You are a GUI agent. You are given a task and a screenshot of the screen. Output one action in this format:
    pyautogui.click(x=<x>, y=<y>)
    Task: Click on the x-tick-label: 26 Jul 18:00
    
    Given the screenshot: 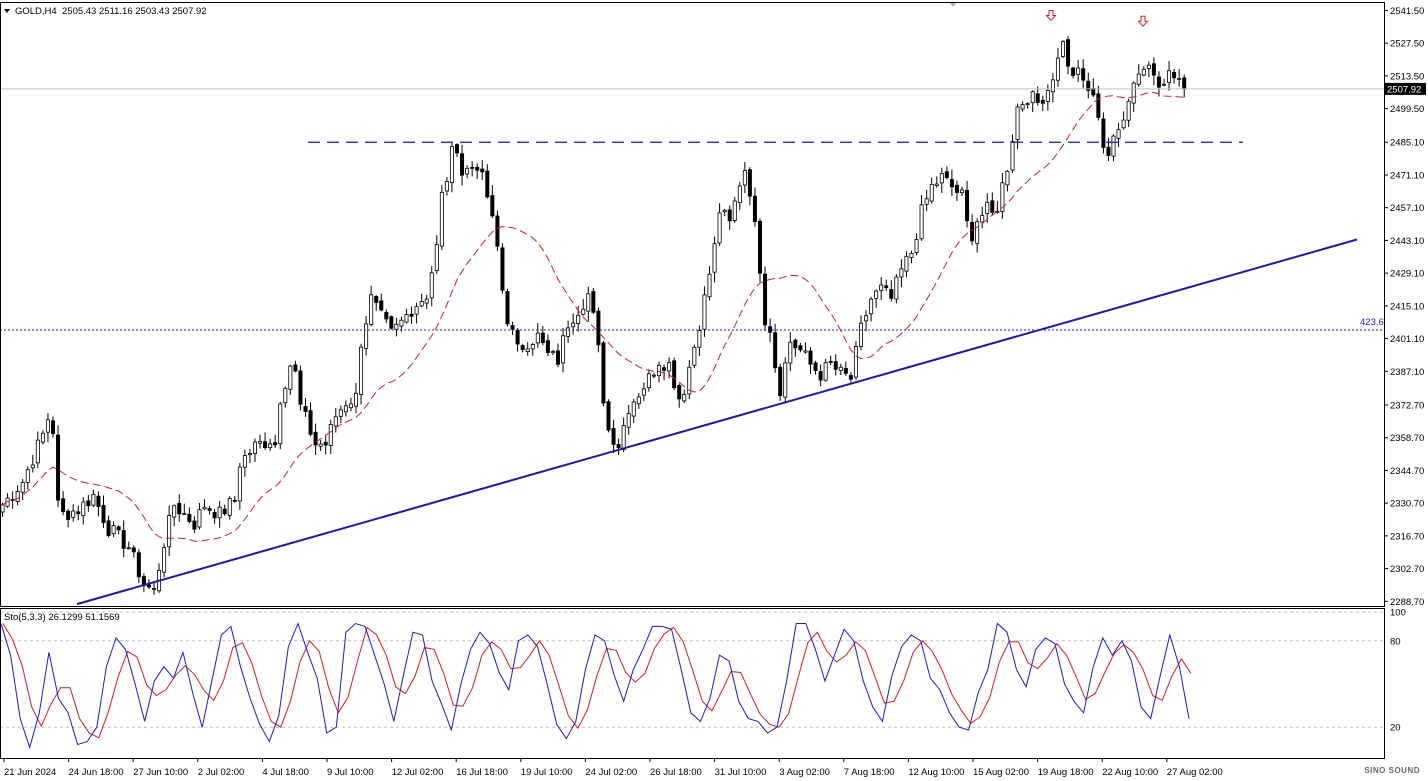 What is the action you would take?
    pyautogui.click(x=676, y=772)
    